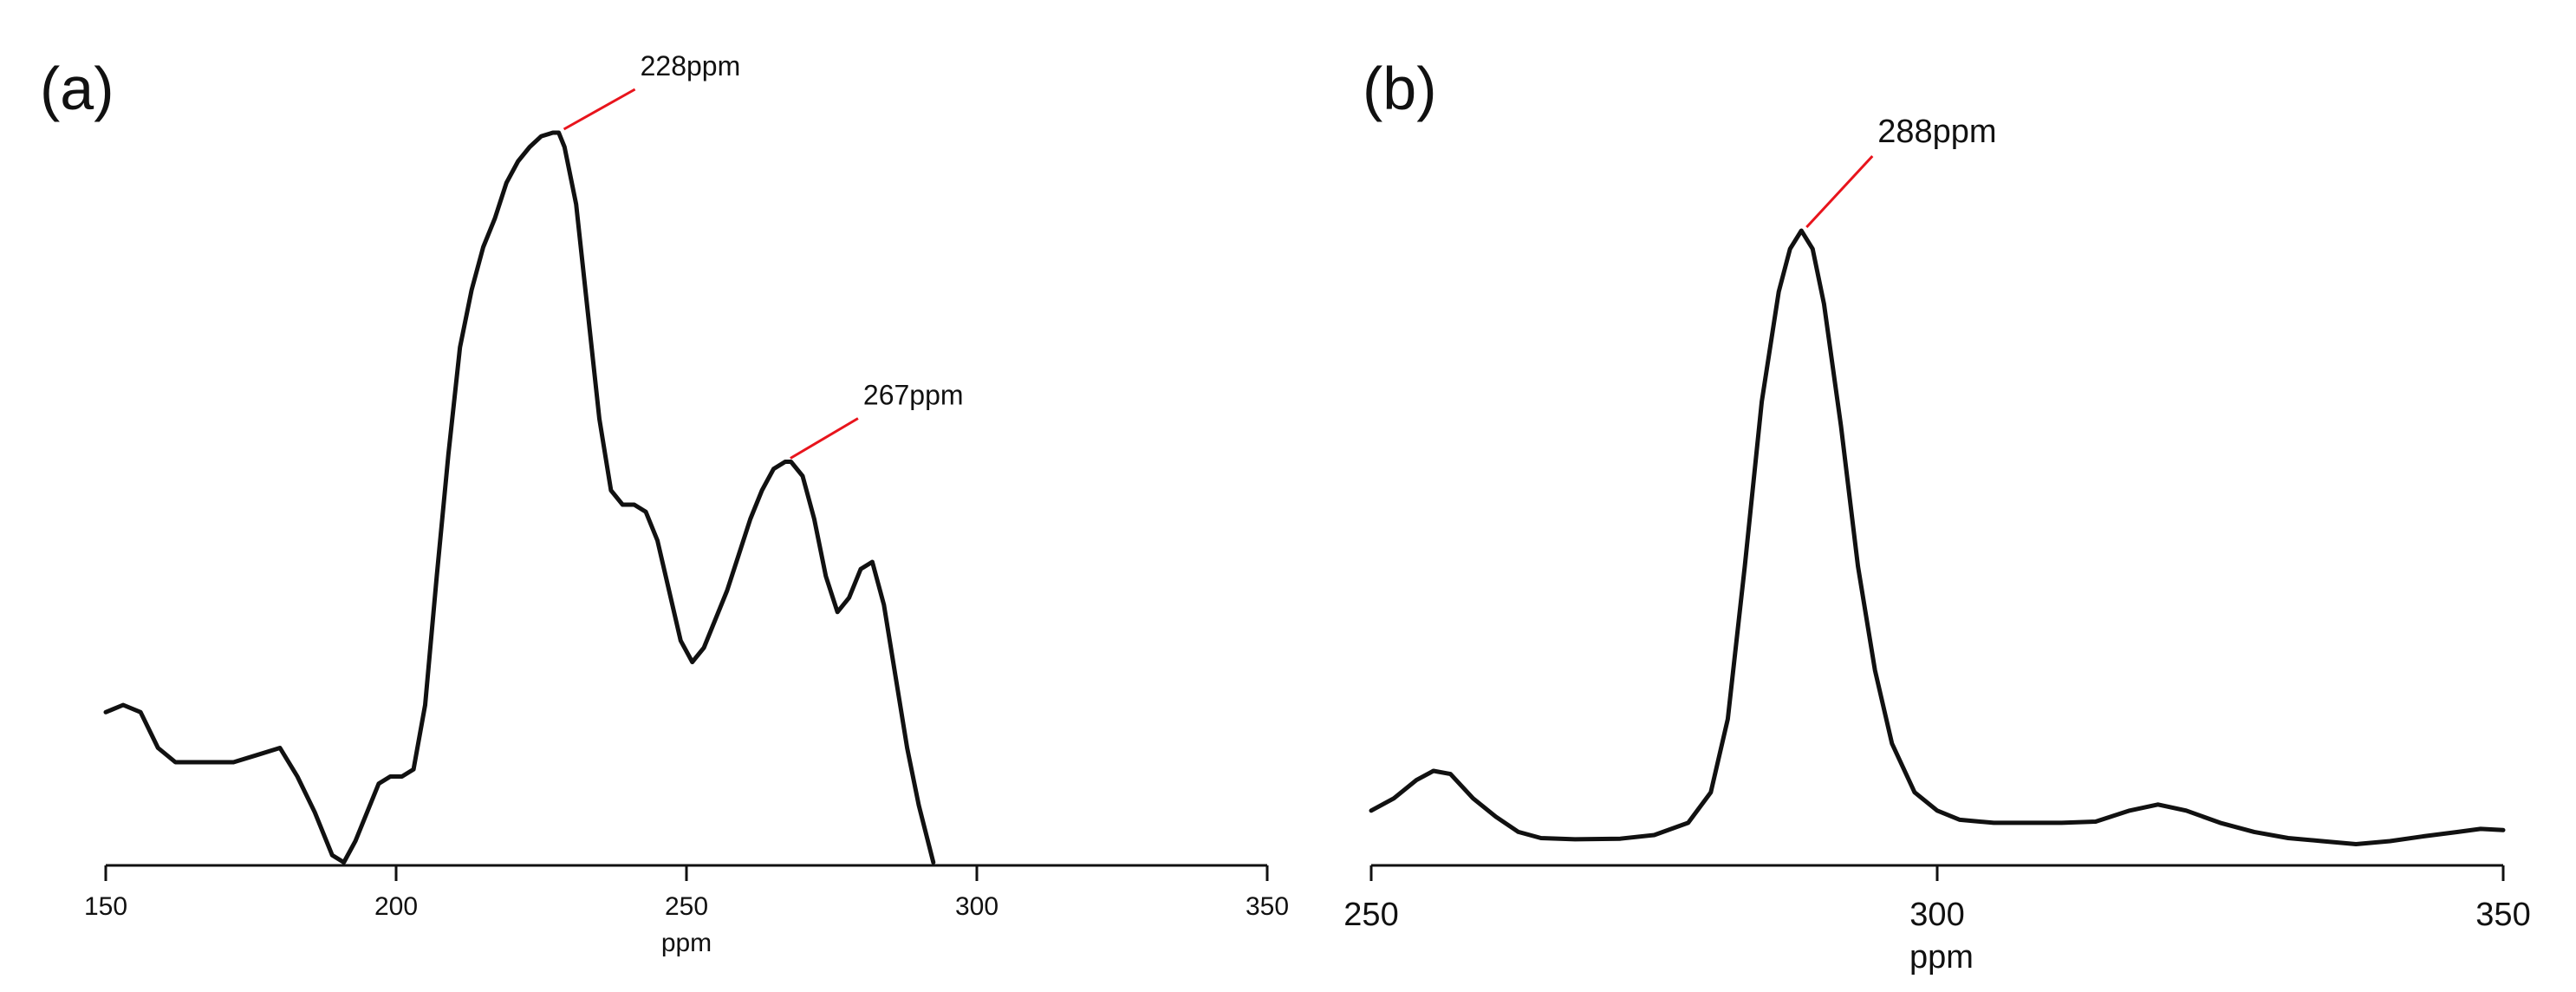 The height and width of the screenshot is (992, 2576). I want to click on panel-a-label: (a), so click(77, 88).